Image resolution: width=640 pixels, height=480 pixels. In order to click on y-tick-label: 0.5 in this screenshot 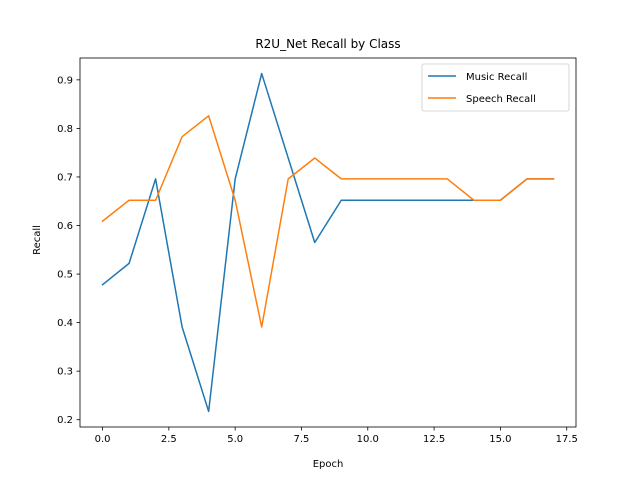, I will do `click(65, 275)`.